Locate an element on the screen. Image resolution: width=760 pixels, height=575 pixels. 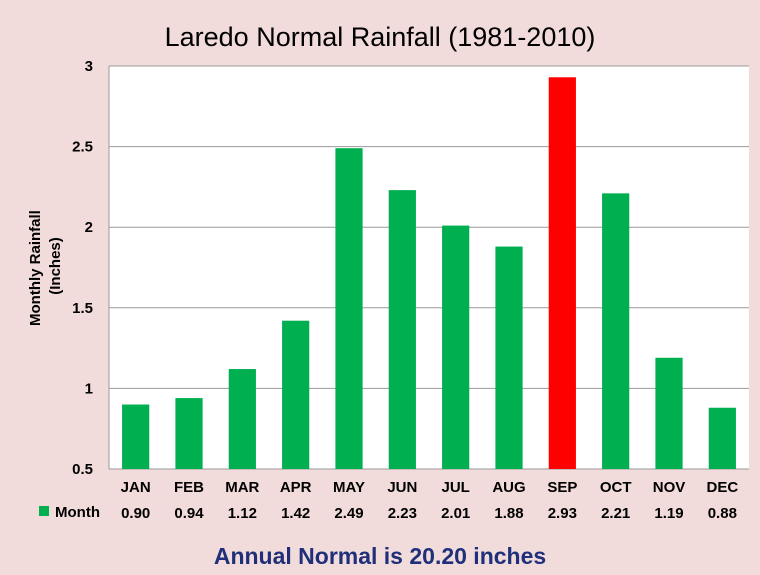
bar-mar is located at coordinates (242, 419).